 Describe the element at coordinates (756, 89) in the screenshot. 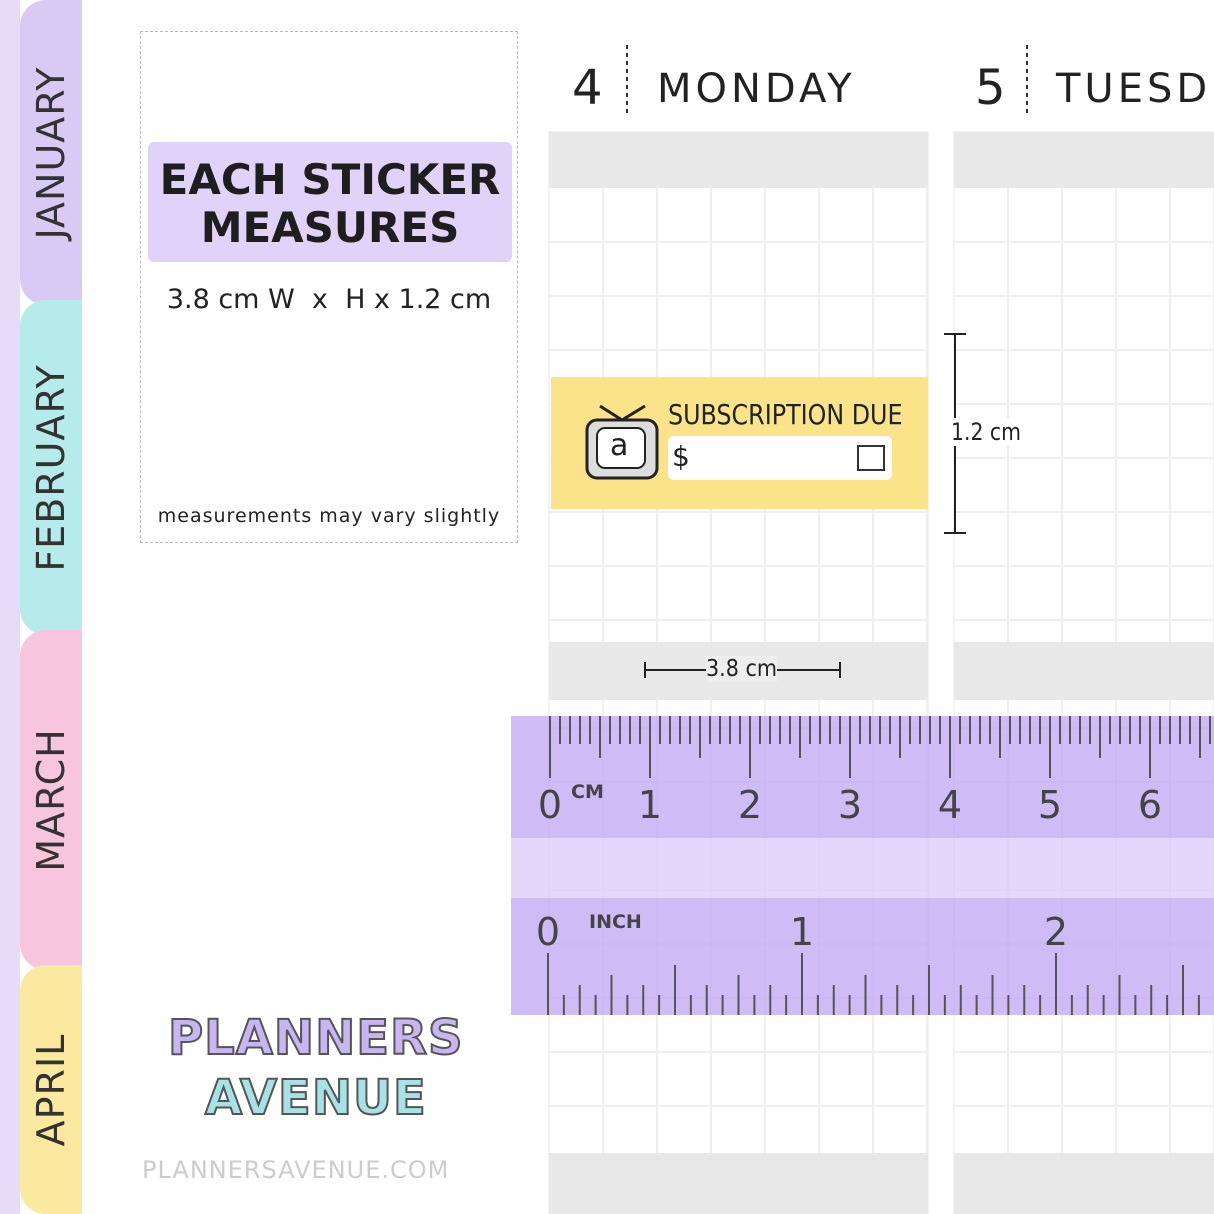

I see `day-name: MONDAY` at that location.